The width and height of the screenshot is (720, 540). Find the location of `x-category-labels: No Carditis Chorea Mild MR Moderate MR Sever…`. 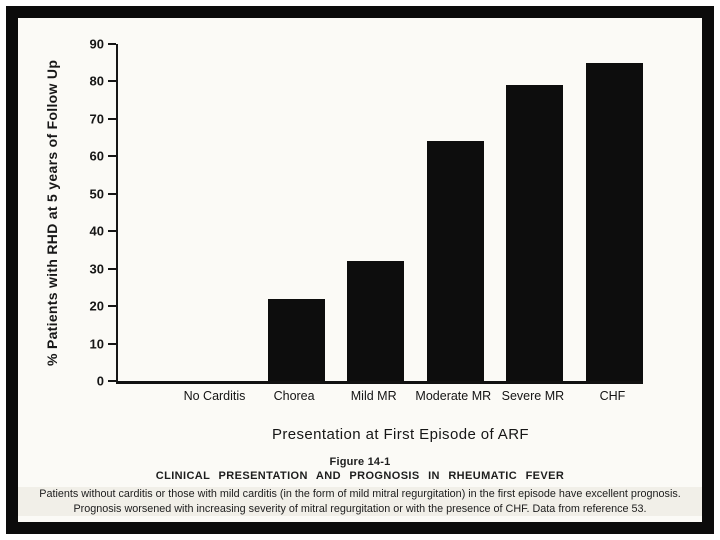

x-category-labels: No Carditis Chorea Mild MR Moderate MR Sever… is located at coordinates (378, 396).